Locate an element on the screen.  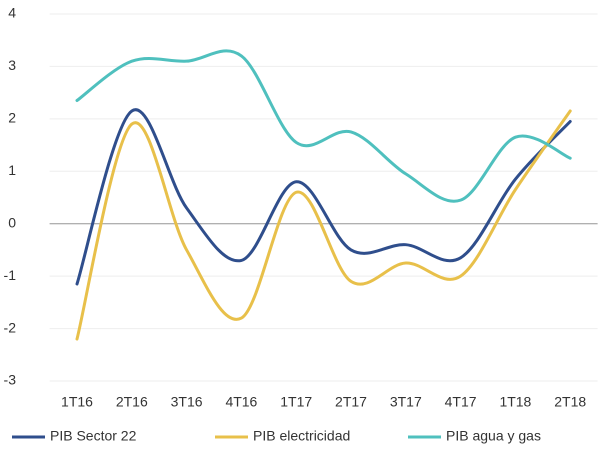
y-tick-label: 4 is located at coordinates (12, 13).